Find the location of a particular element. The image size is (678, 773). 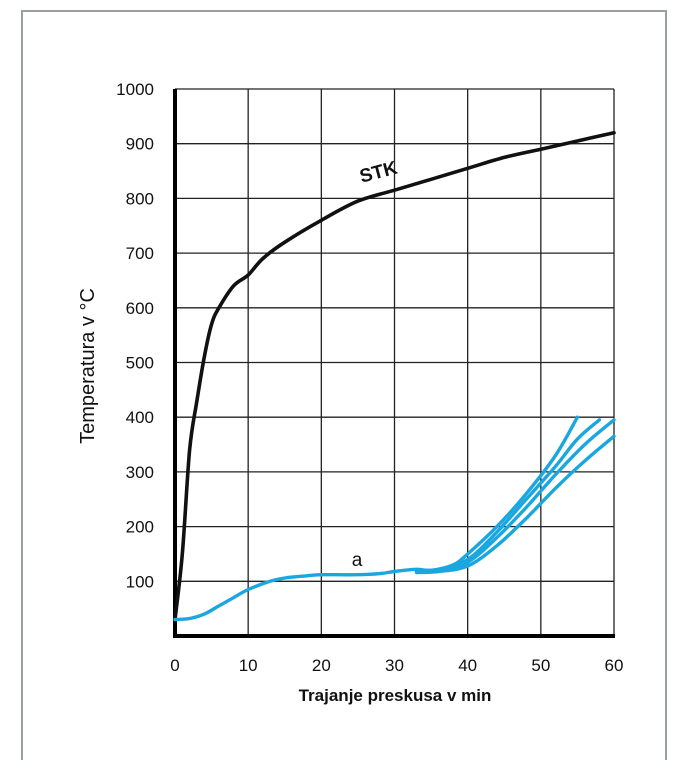

y-tick-label: 800 is located at coordinates (140, 198).